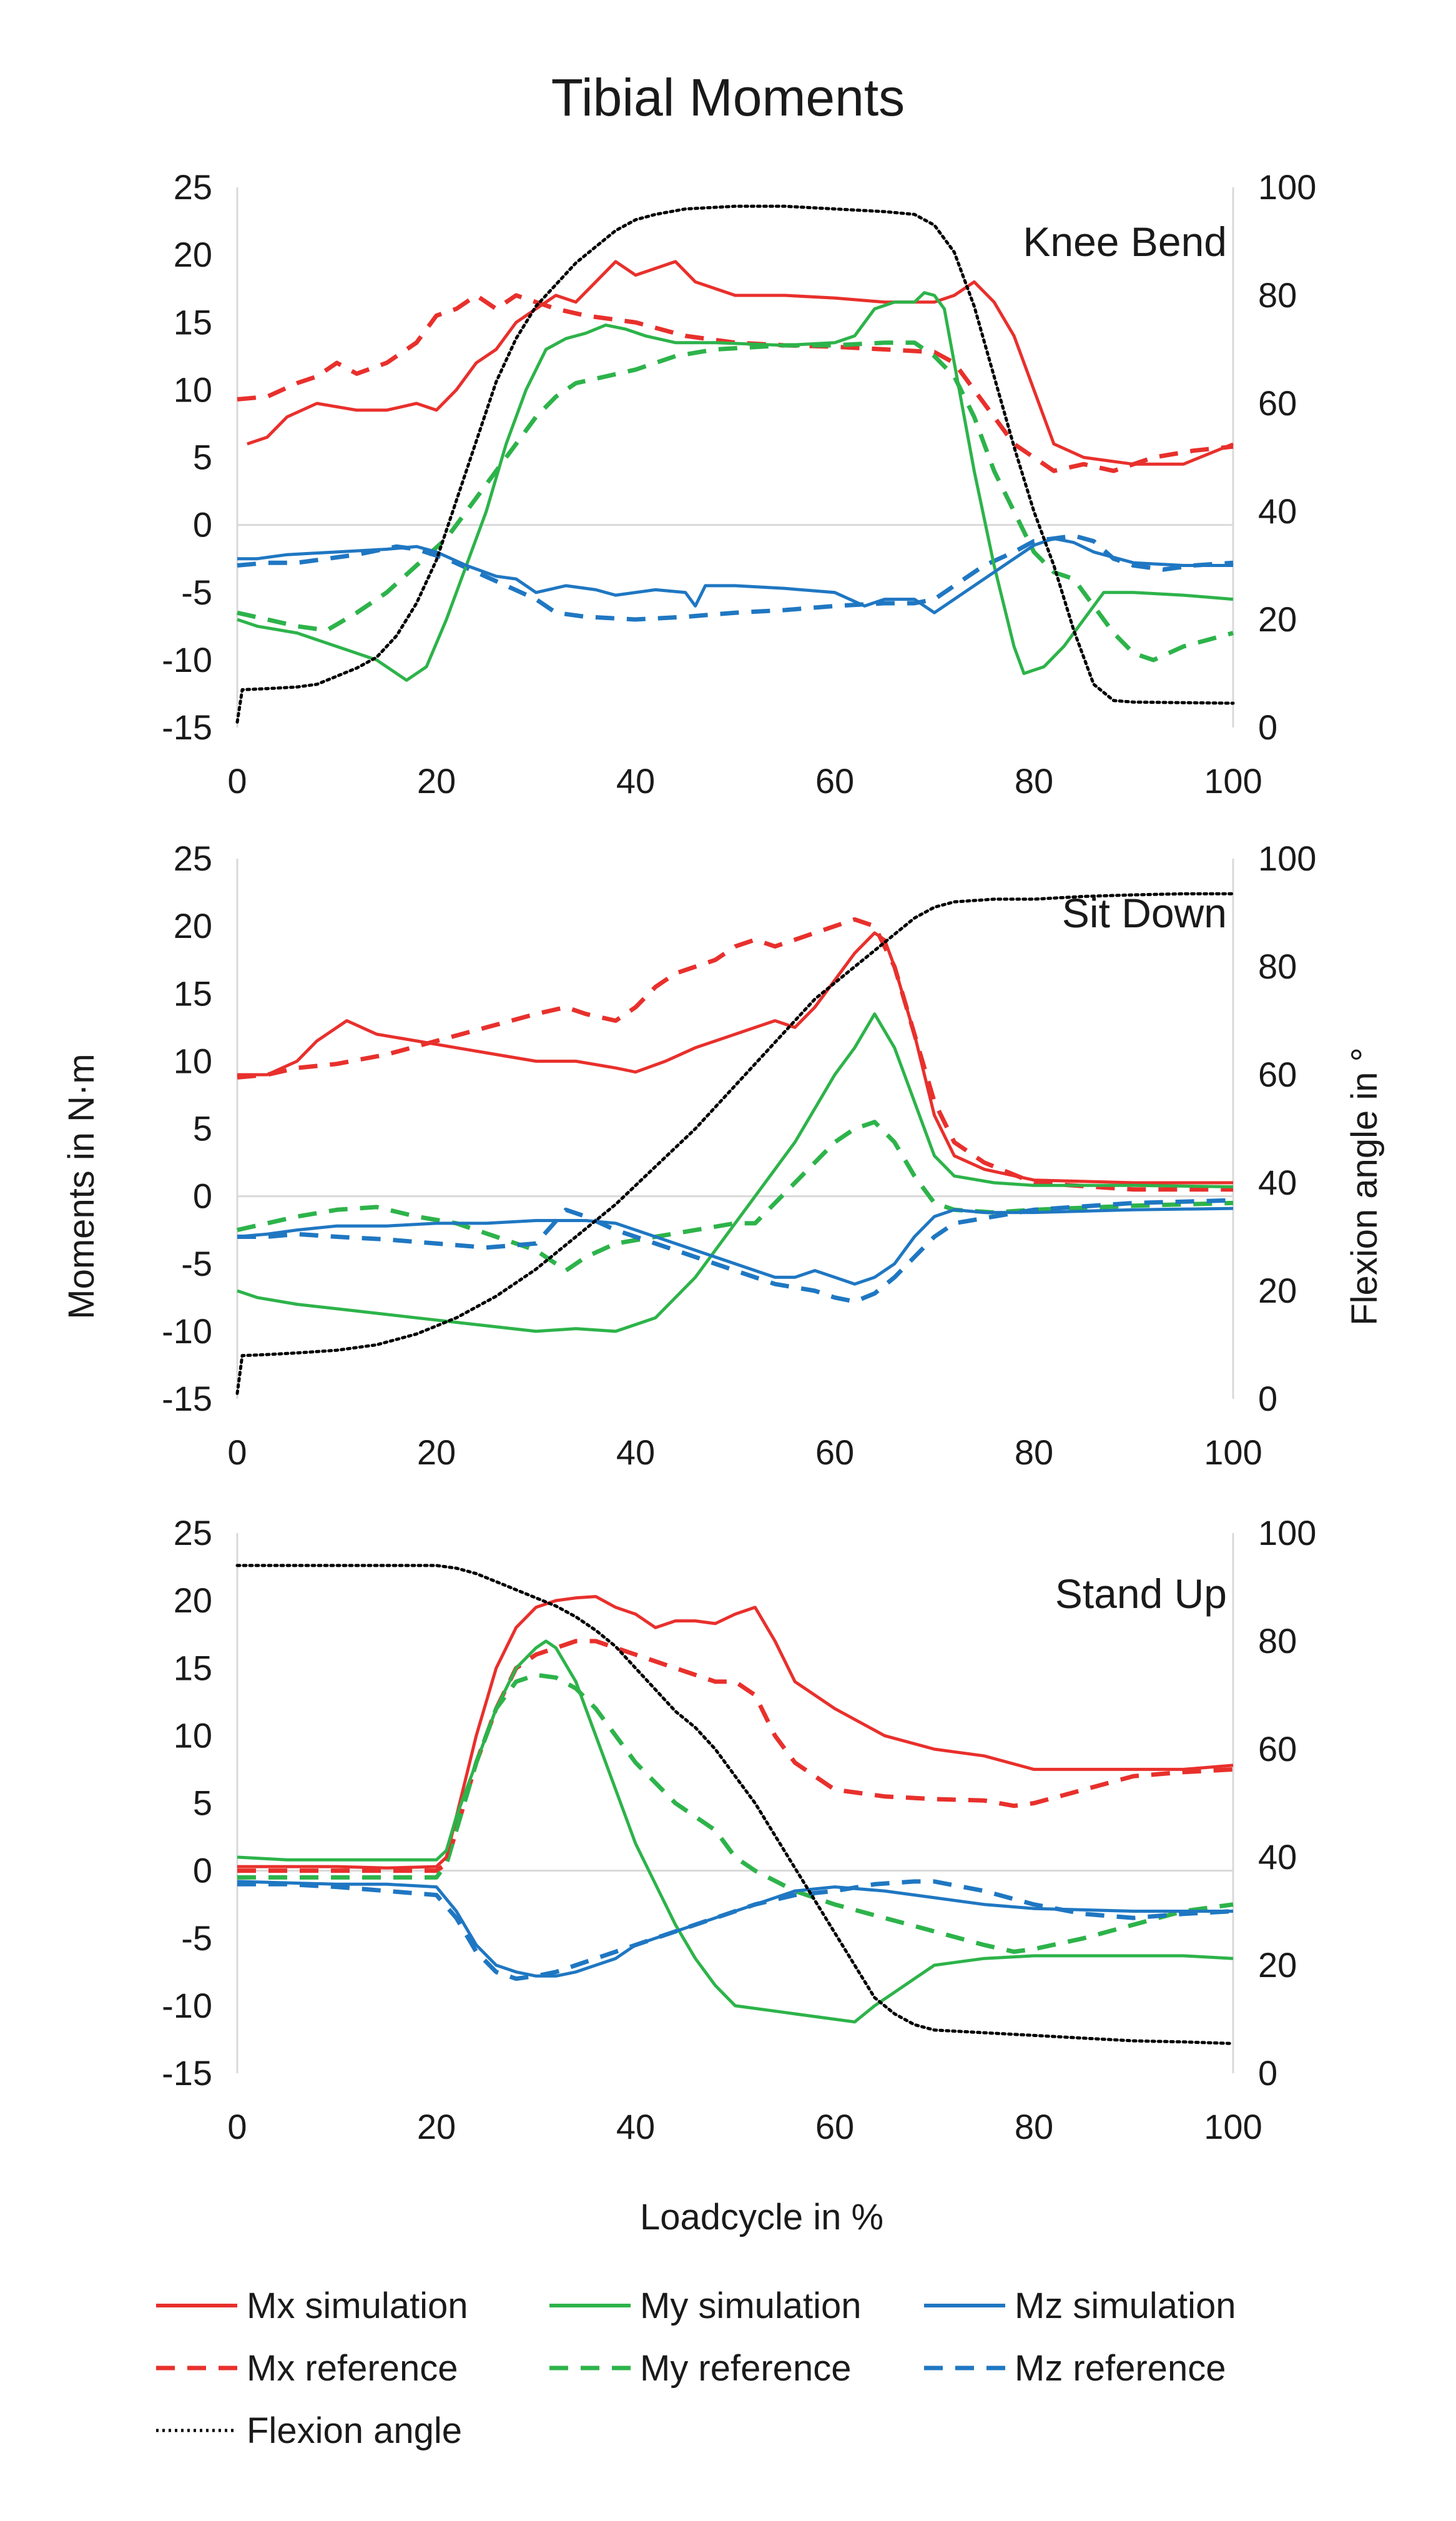 This screenshot has height=2521, width=1456. Describe the element at coordinates (1233, 1452) in the screenshot. I see `sit-down-xtick-label: 100` at that location.